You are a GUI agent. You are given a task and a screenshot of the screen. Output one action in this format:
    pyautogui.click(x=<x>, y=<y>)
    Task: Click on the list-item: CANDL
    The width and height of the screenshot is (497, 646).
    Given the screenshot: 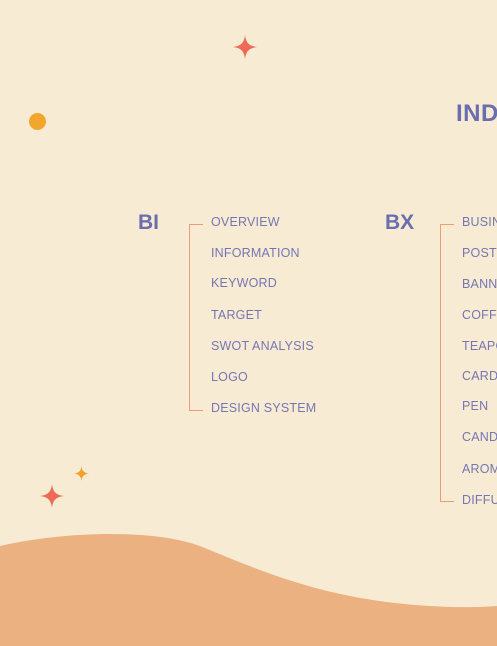 What is the action you would take?
    pyautogui.click(x=479, y=437)
    